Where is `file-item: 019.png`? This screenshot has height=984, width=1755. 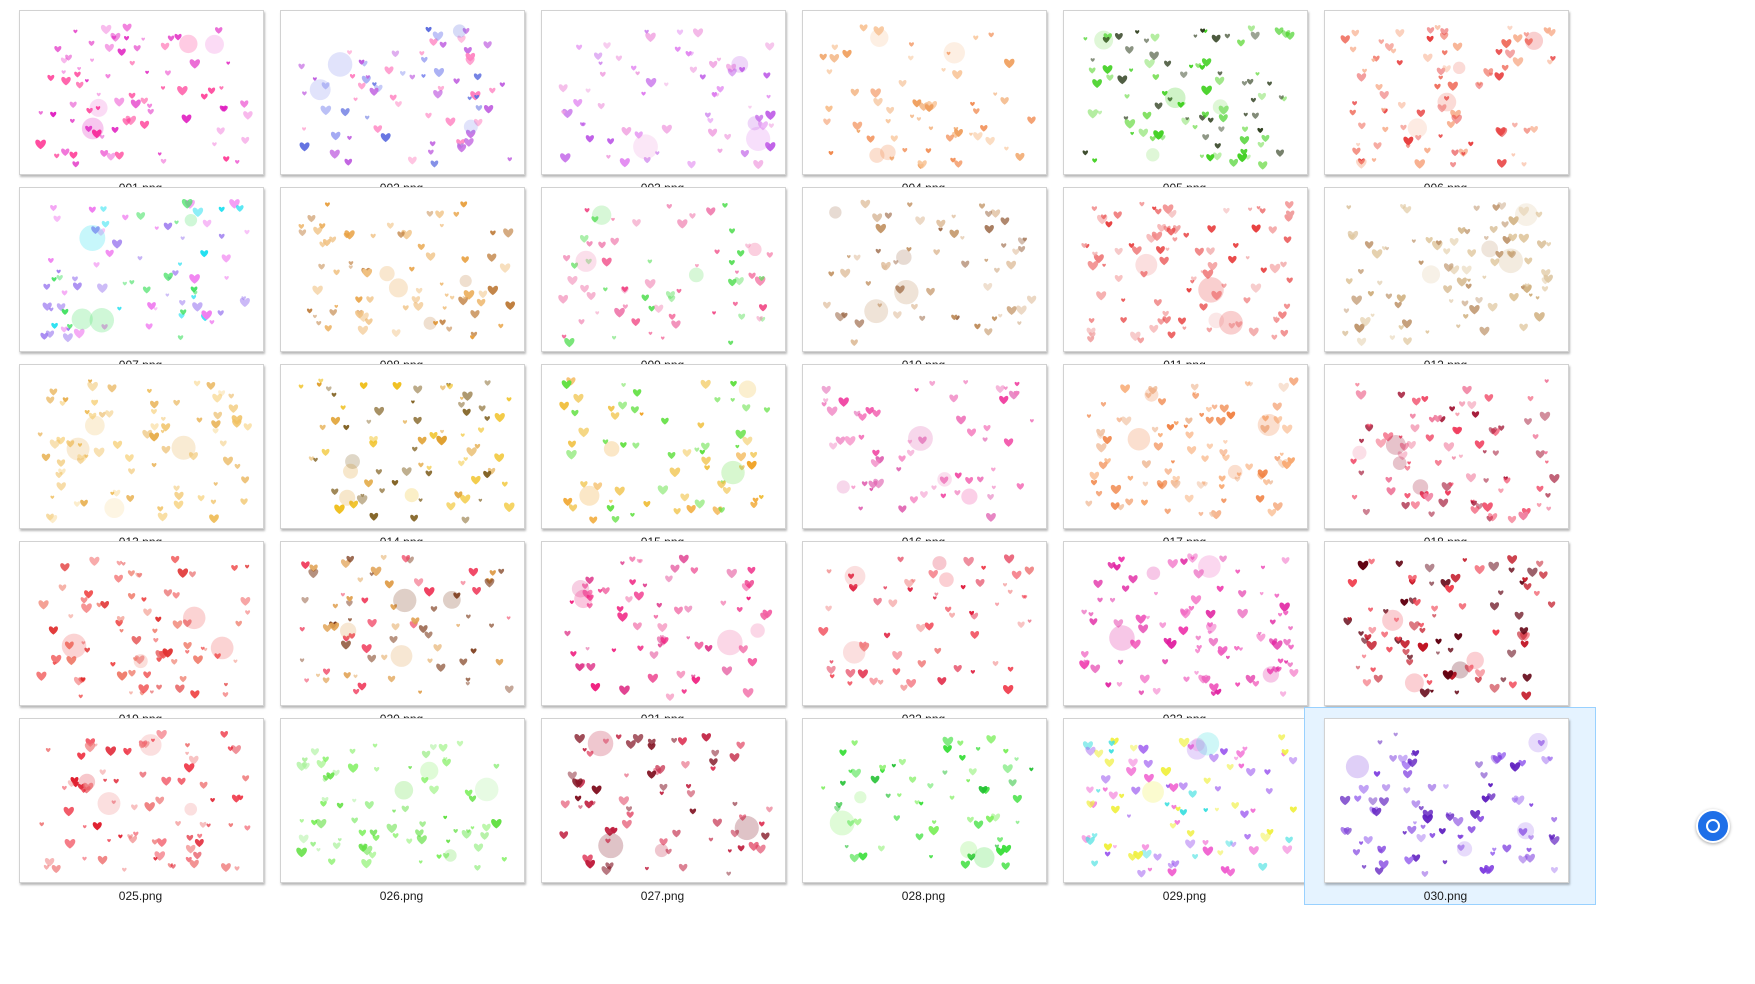
file-item: 019.png is located at coordinates (145, 629).